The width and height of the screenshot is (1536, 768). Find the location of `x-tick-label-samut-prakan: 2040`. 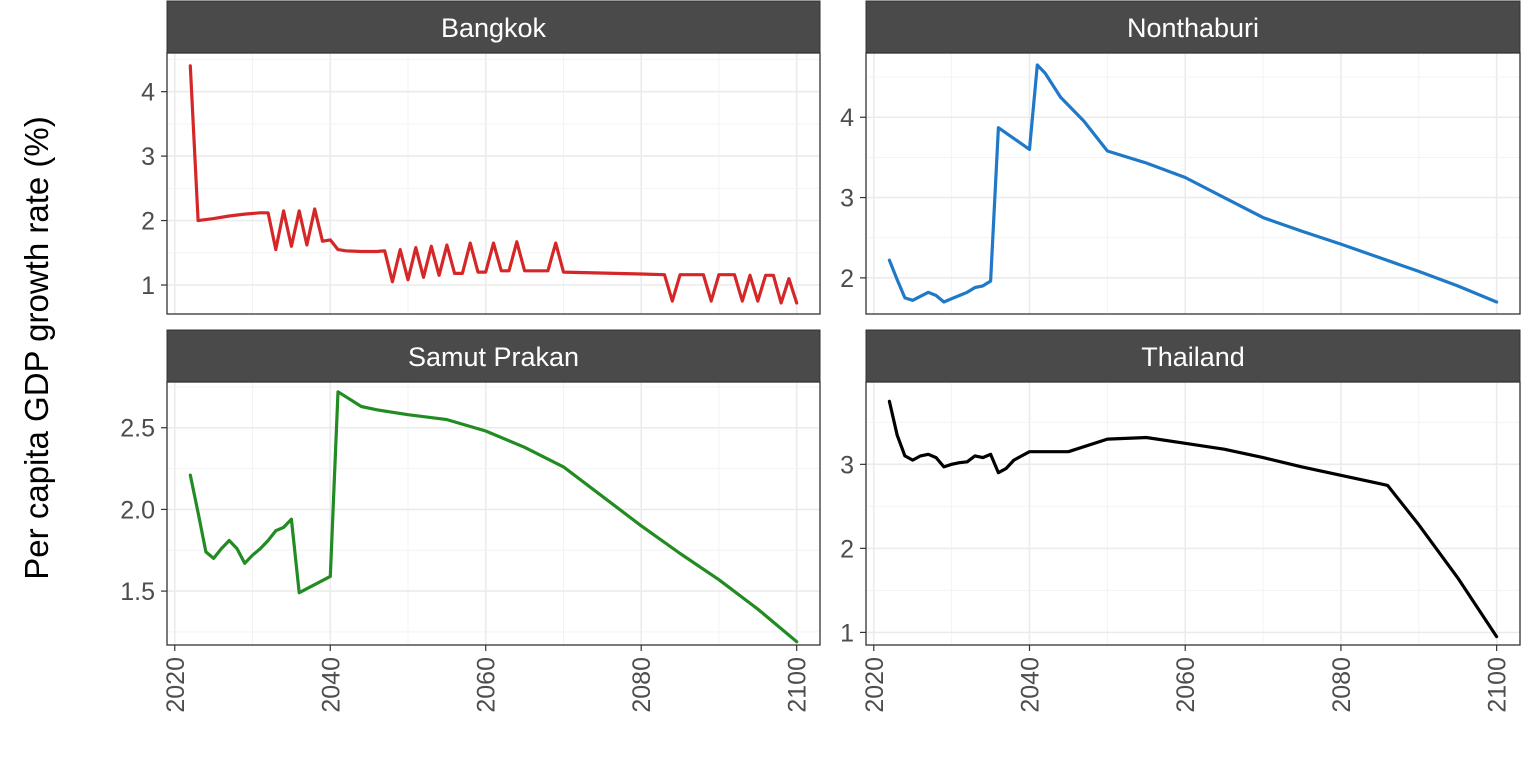

x-tick-label-samut-prakan: 2040 is located at coordinates (331, 685).